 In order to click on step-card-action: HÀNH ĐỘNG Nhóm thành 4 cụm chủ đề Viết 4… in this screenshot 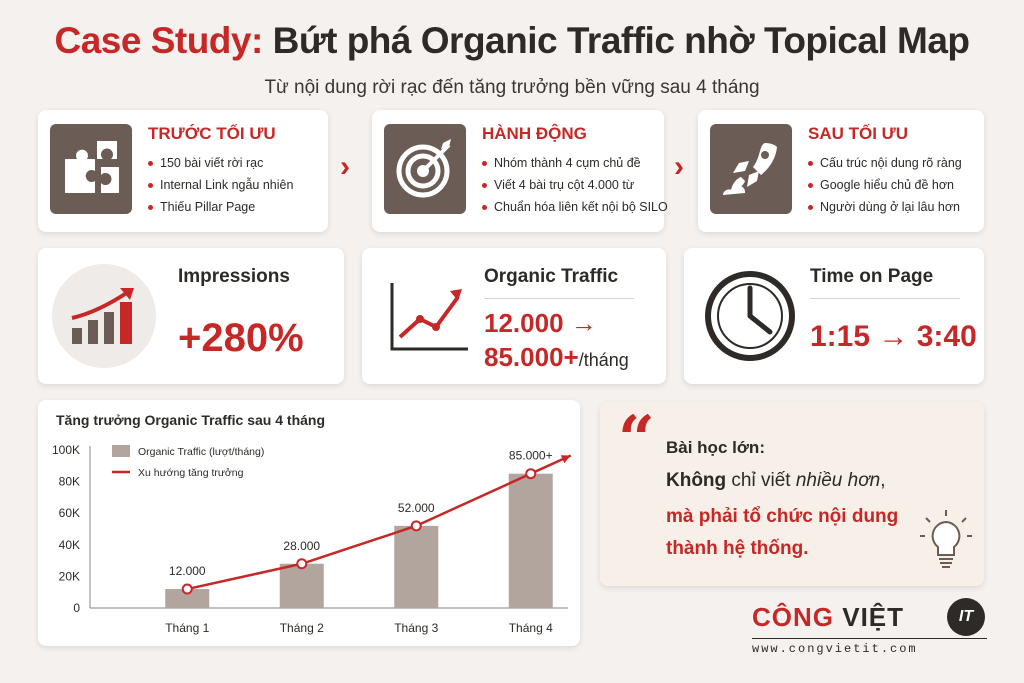, I will do `click(520, 171)`.